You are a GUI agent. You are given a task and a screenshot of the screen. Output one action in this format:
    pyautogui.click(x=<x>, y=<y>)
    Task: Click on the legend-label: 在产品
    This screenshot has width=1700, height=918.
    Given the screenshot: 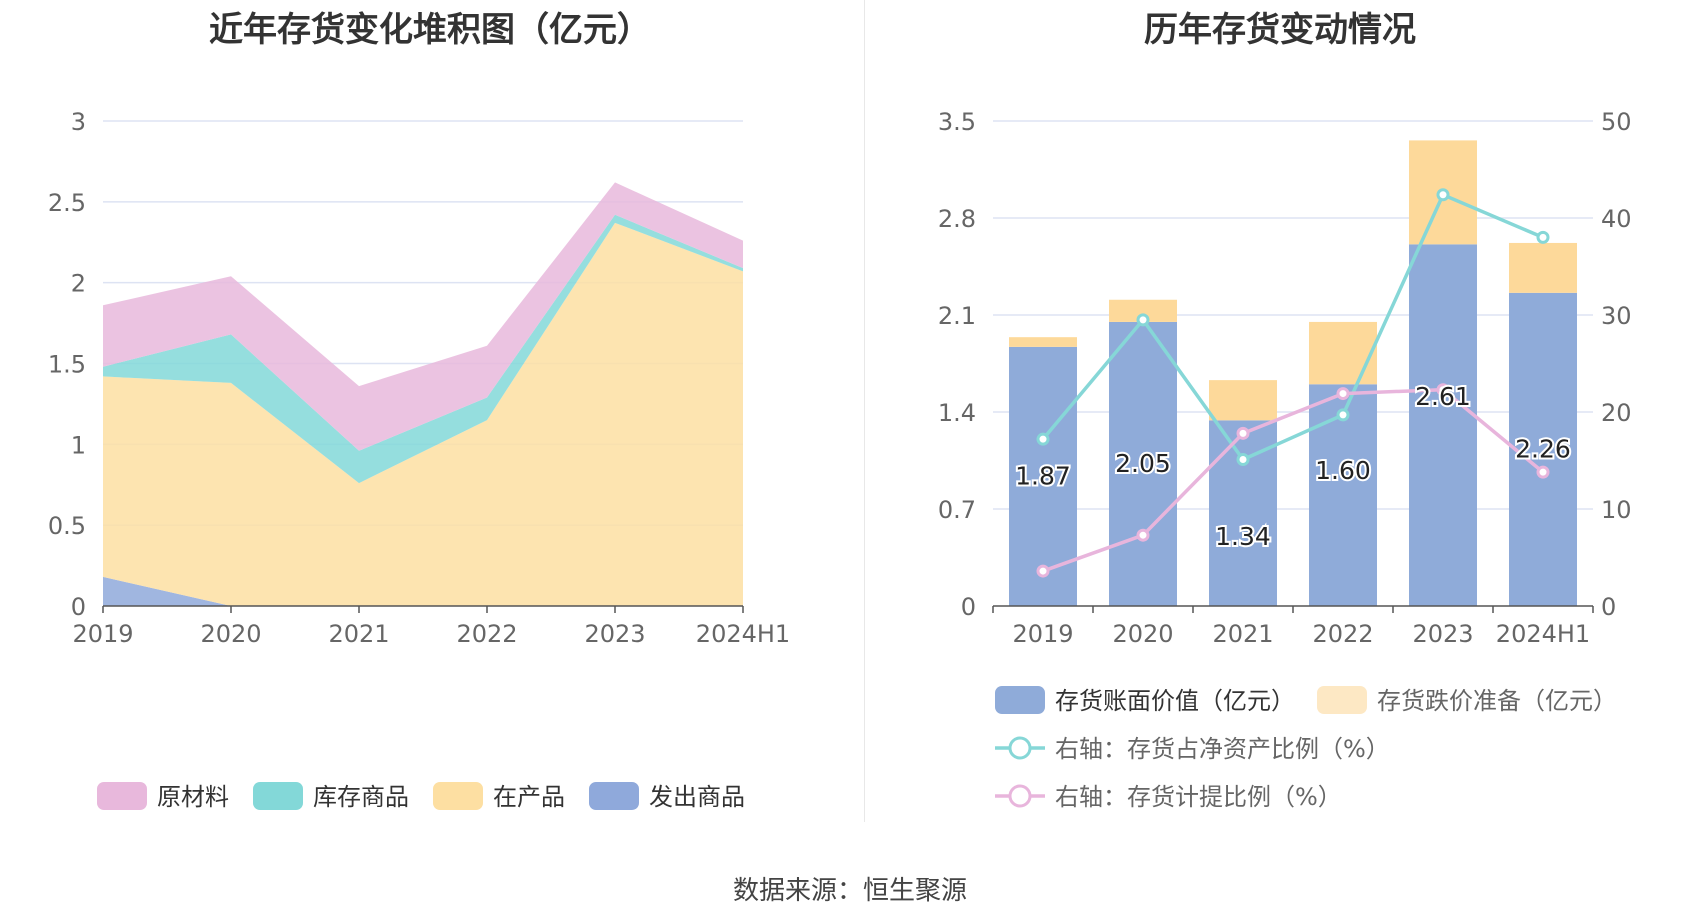 What is the action you would take?
    pyautogui.click(x=529, y=797)
    